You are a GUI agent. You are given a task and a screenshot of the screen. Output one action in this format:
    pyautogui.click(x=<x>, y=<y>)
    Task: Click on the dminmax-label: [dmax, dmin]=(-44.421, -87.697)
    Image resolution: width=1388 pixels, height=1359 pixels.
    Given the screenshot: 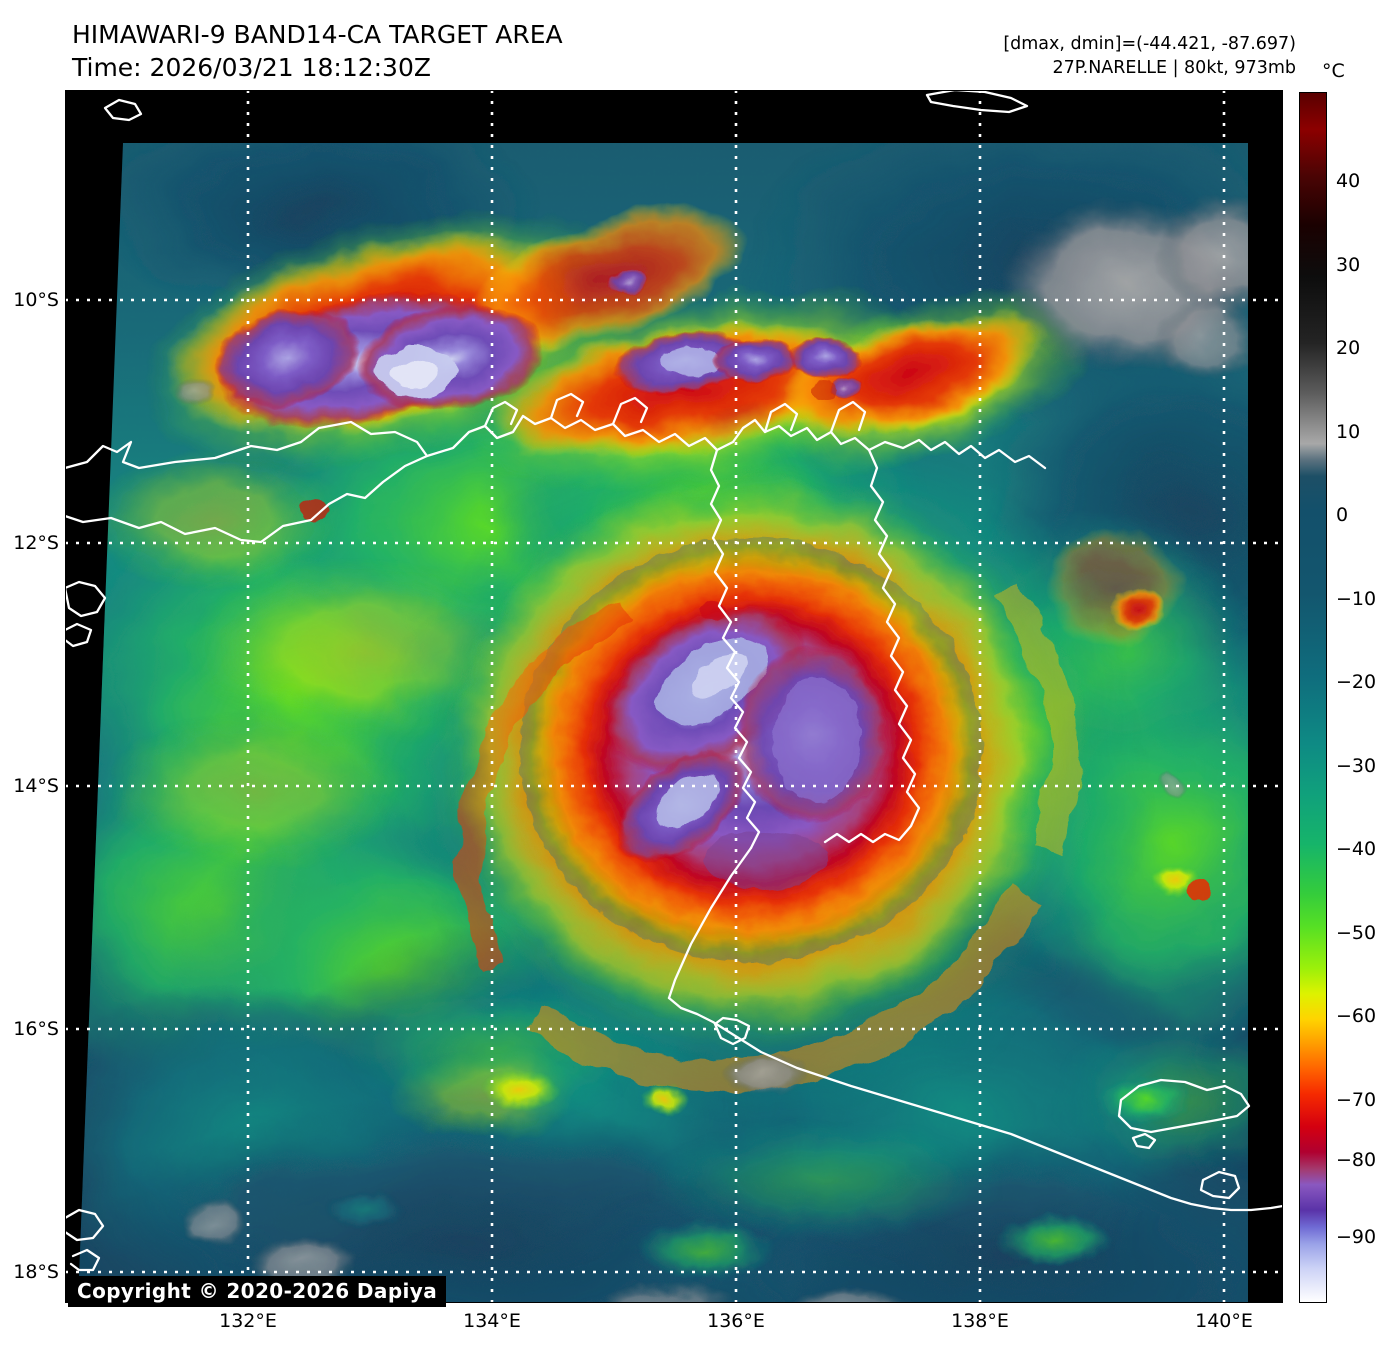 What is the action you would take?
    pyautogui.click(x=1149, y=44)
    